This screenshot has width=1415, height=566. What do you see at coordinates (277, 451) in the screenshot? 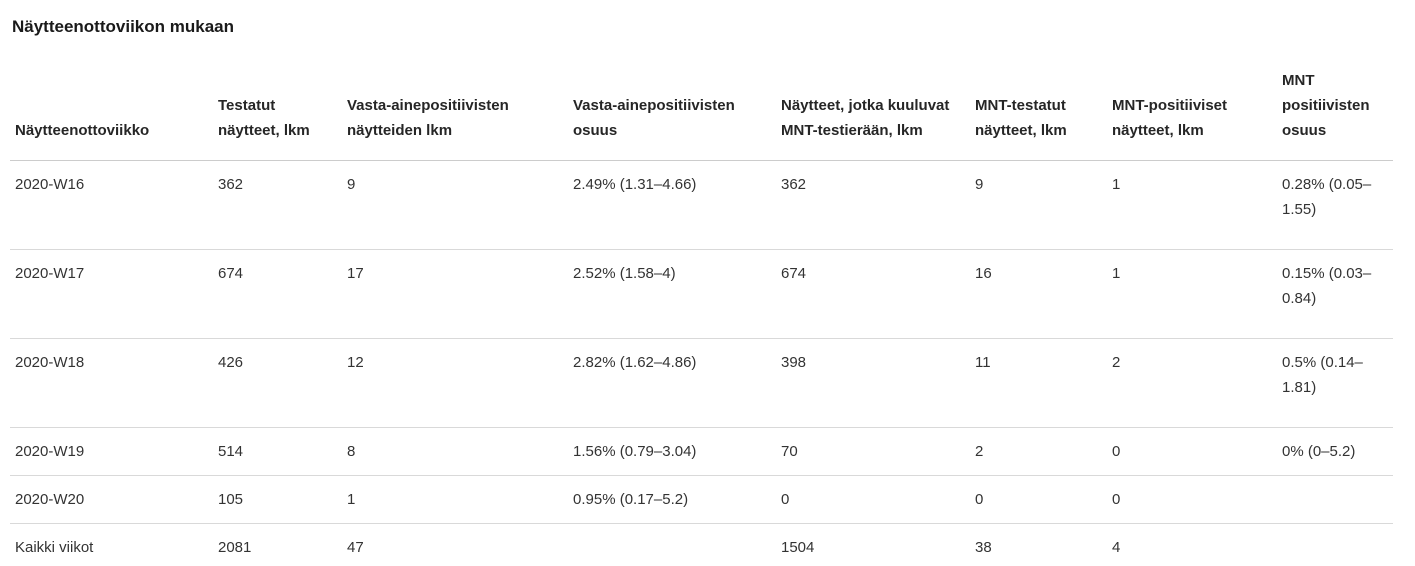
I see `table-cell: 514` at bounding box center [277, 451].